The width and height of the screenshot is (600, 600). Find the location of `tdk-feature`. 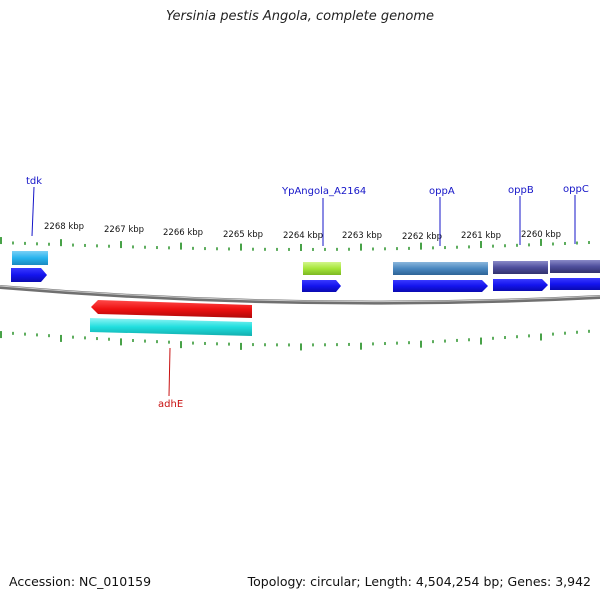

tdk-feature is located at coordinates (30, 258).